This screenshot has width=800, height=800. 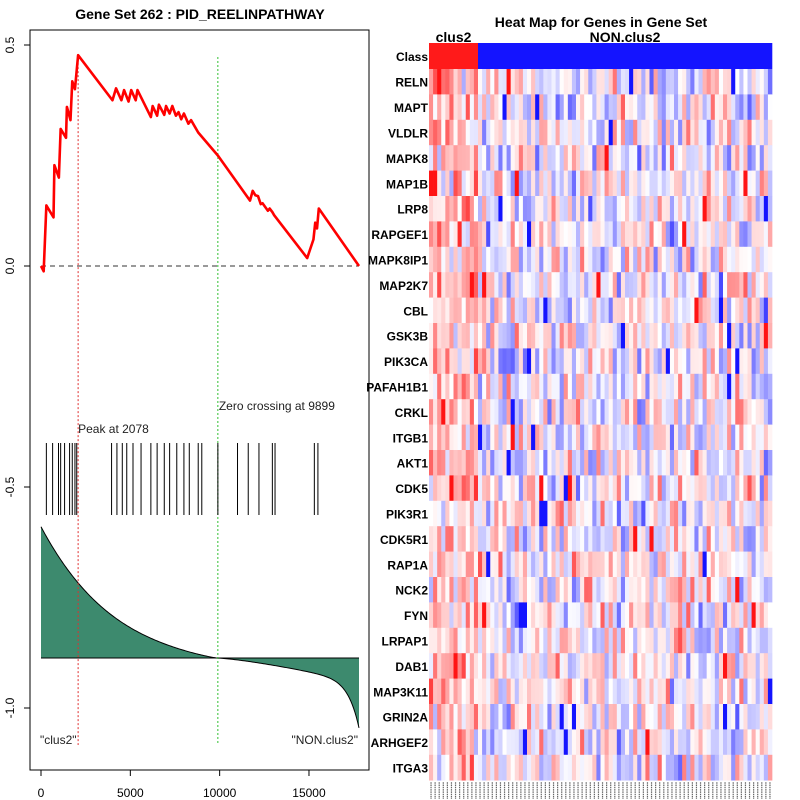 I want to click on metric-fill, so click(x=200, y=627).